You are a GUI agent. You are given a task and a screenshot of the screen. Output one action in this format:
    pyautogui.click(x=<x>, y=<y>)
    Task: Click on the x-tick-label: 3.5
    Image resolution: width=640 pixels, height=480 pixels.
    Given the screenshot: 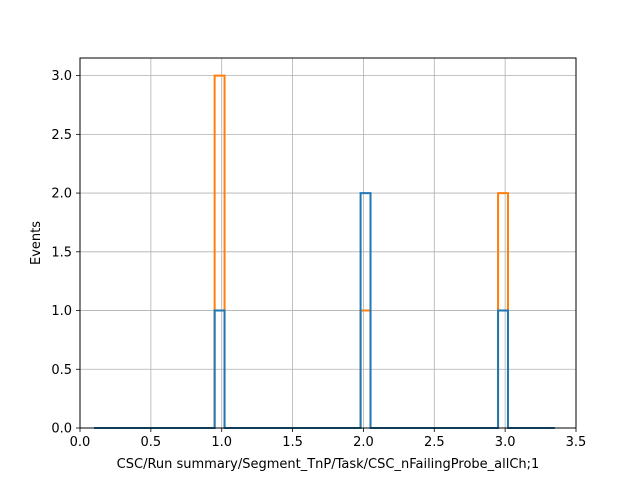 What is the action you would take?
    pyautogui.click(x=576, y=442)
    